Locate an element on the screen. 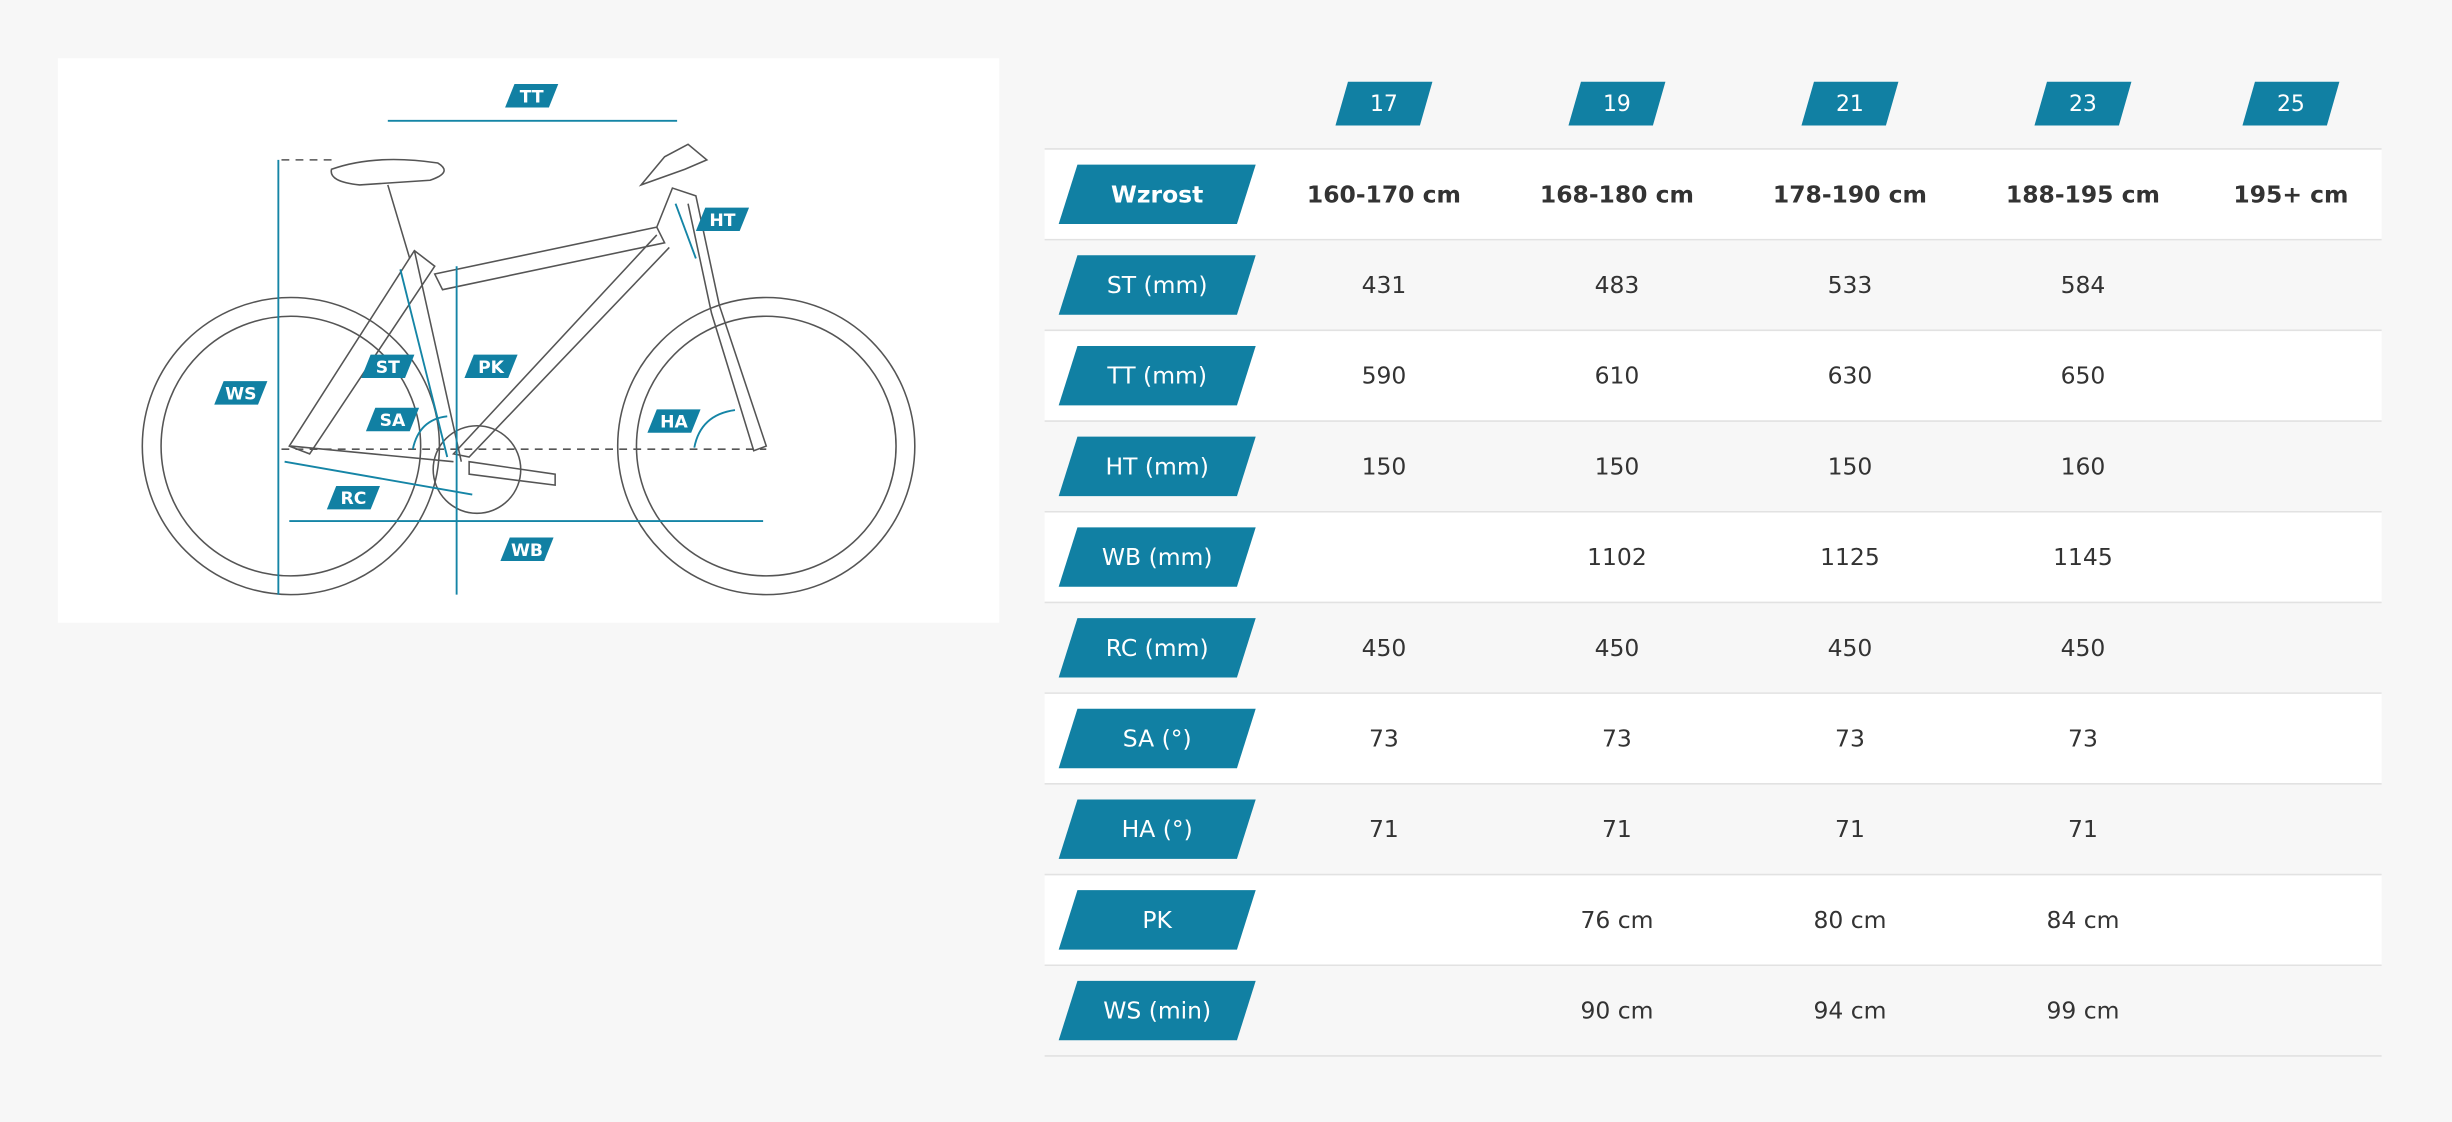  diagram-labels: TT HT ST PK WS SA HA RC WB is located at coordinates (482, 322).